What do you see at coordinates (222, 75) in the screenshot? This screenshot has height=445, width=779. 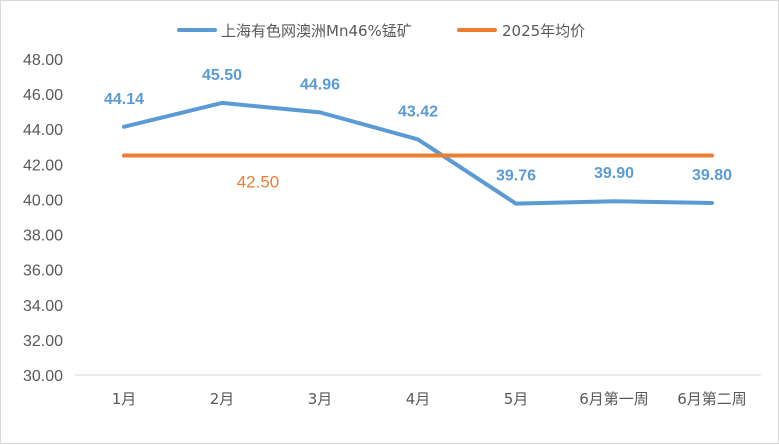 I see `data-label: 45.50` at bounding box center [222, 75].